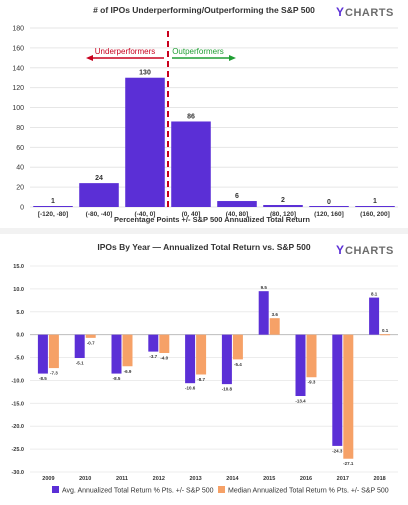 The image size is (408, 505). What do you see at coordinates (312, 382) in the screenshot?
I see `bar-value-label: -9.3` at bounding box center [312, 382].